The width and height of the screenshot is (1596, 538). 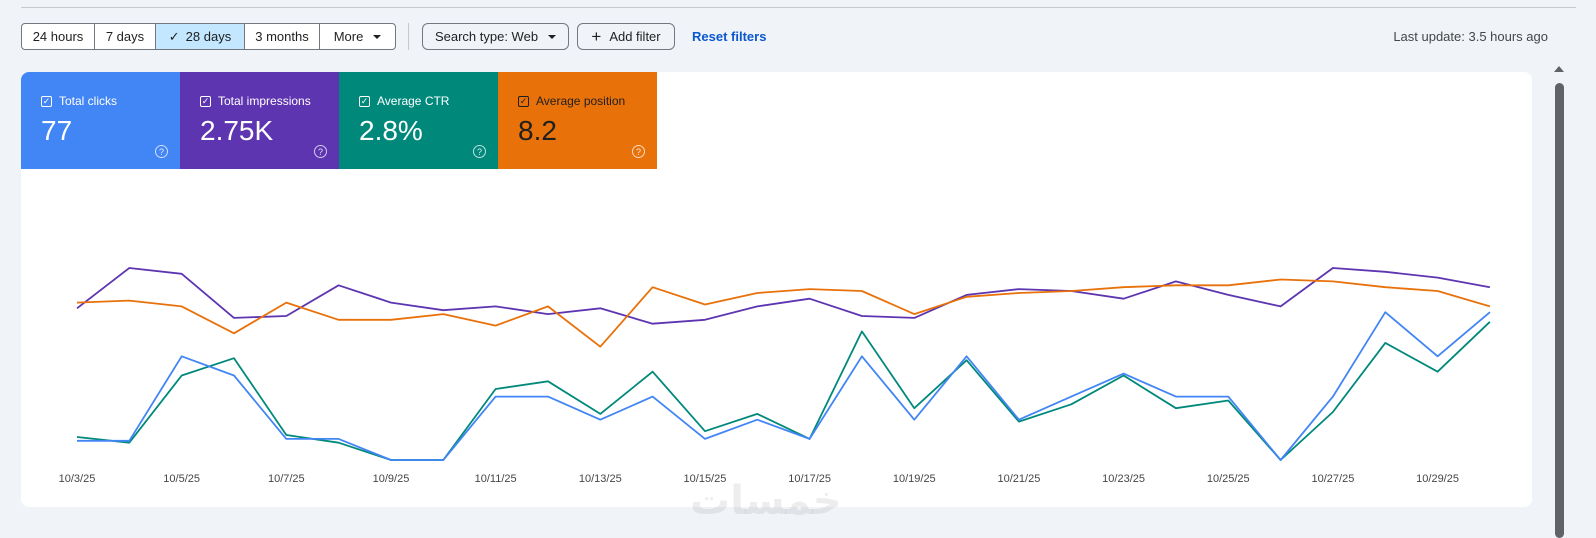 I want to click on metric-label: Total impressions, so click(x=264, y=101).